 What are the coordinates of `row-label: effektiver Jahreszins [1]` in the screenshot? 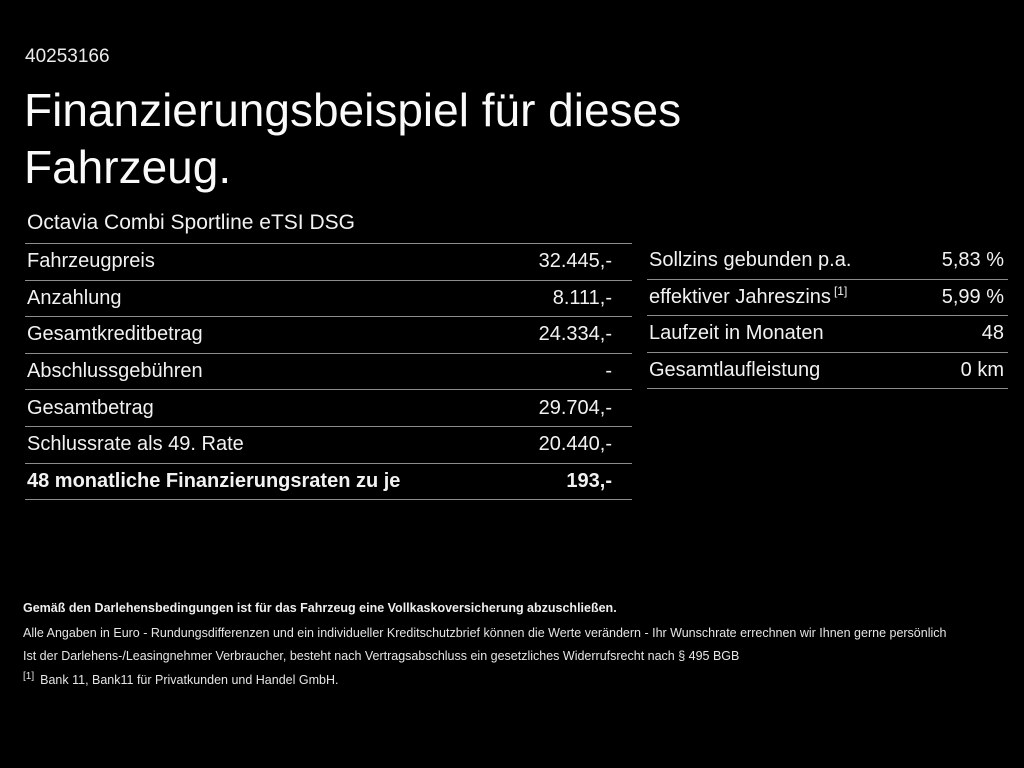 It's located at (747, 296).